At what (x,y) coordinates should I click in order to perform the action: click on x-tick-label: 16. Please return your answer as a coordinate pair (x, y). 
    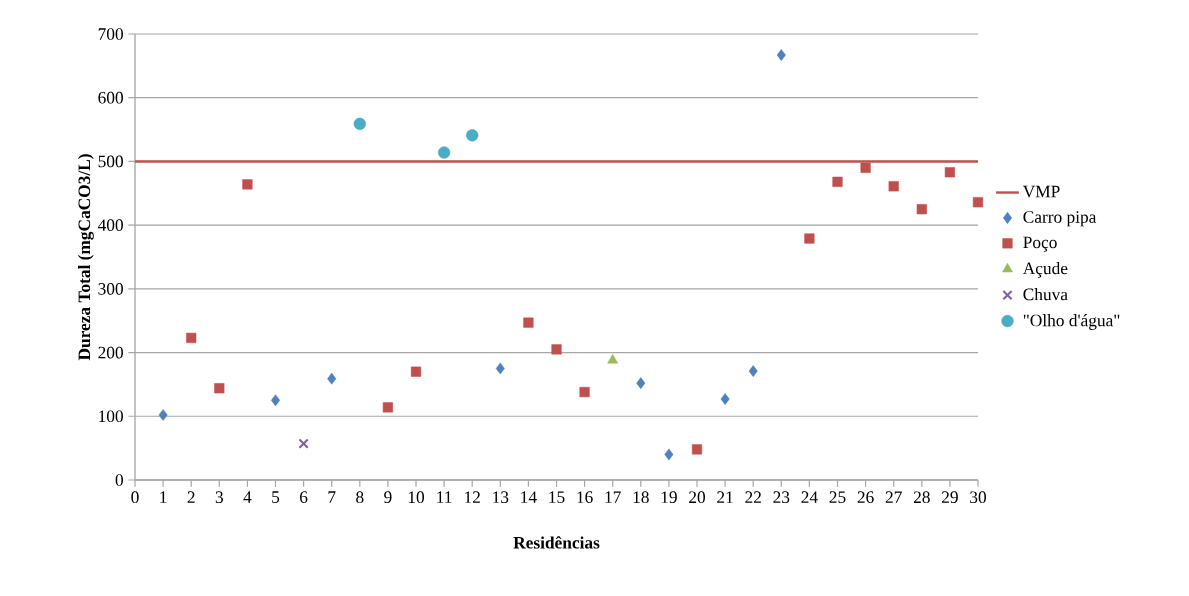
    Looking at the image, I should click on (585, 497).